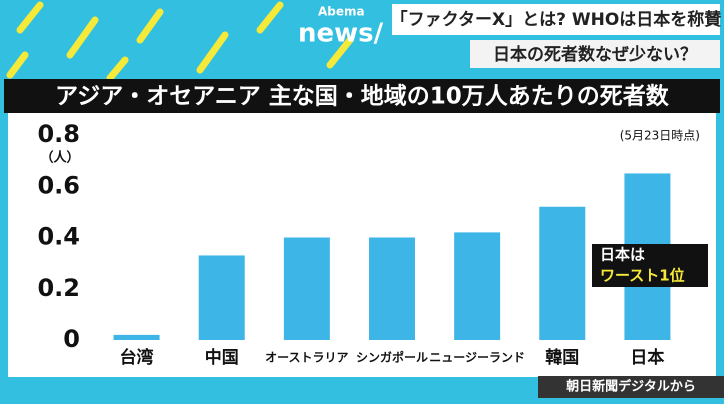  What do you see at coordinates (222, 357) in the screenshot?
I see `x-tick-label: 中国` at bounding box center [222, 357].